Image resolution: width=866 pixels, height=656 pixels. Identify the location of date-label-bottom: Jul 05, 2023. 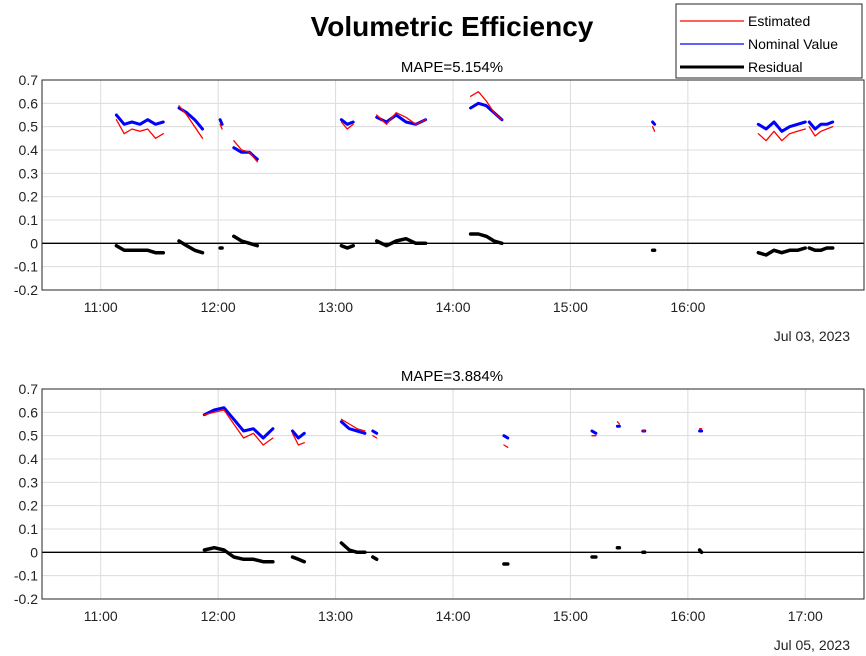
(812, 645).